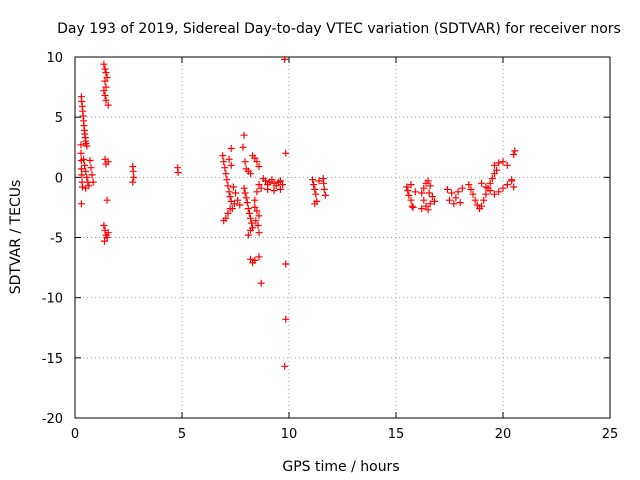  What do you see at coordinates (52, 299) in the screenshot?
I see `y-tick-label: -10` at bounding box center [52, 299].